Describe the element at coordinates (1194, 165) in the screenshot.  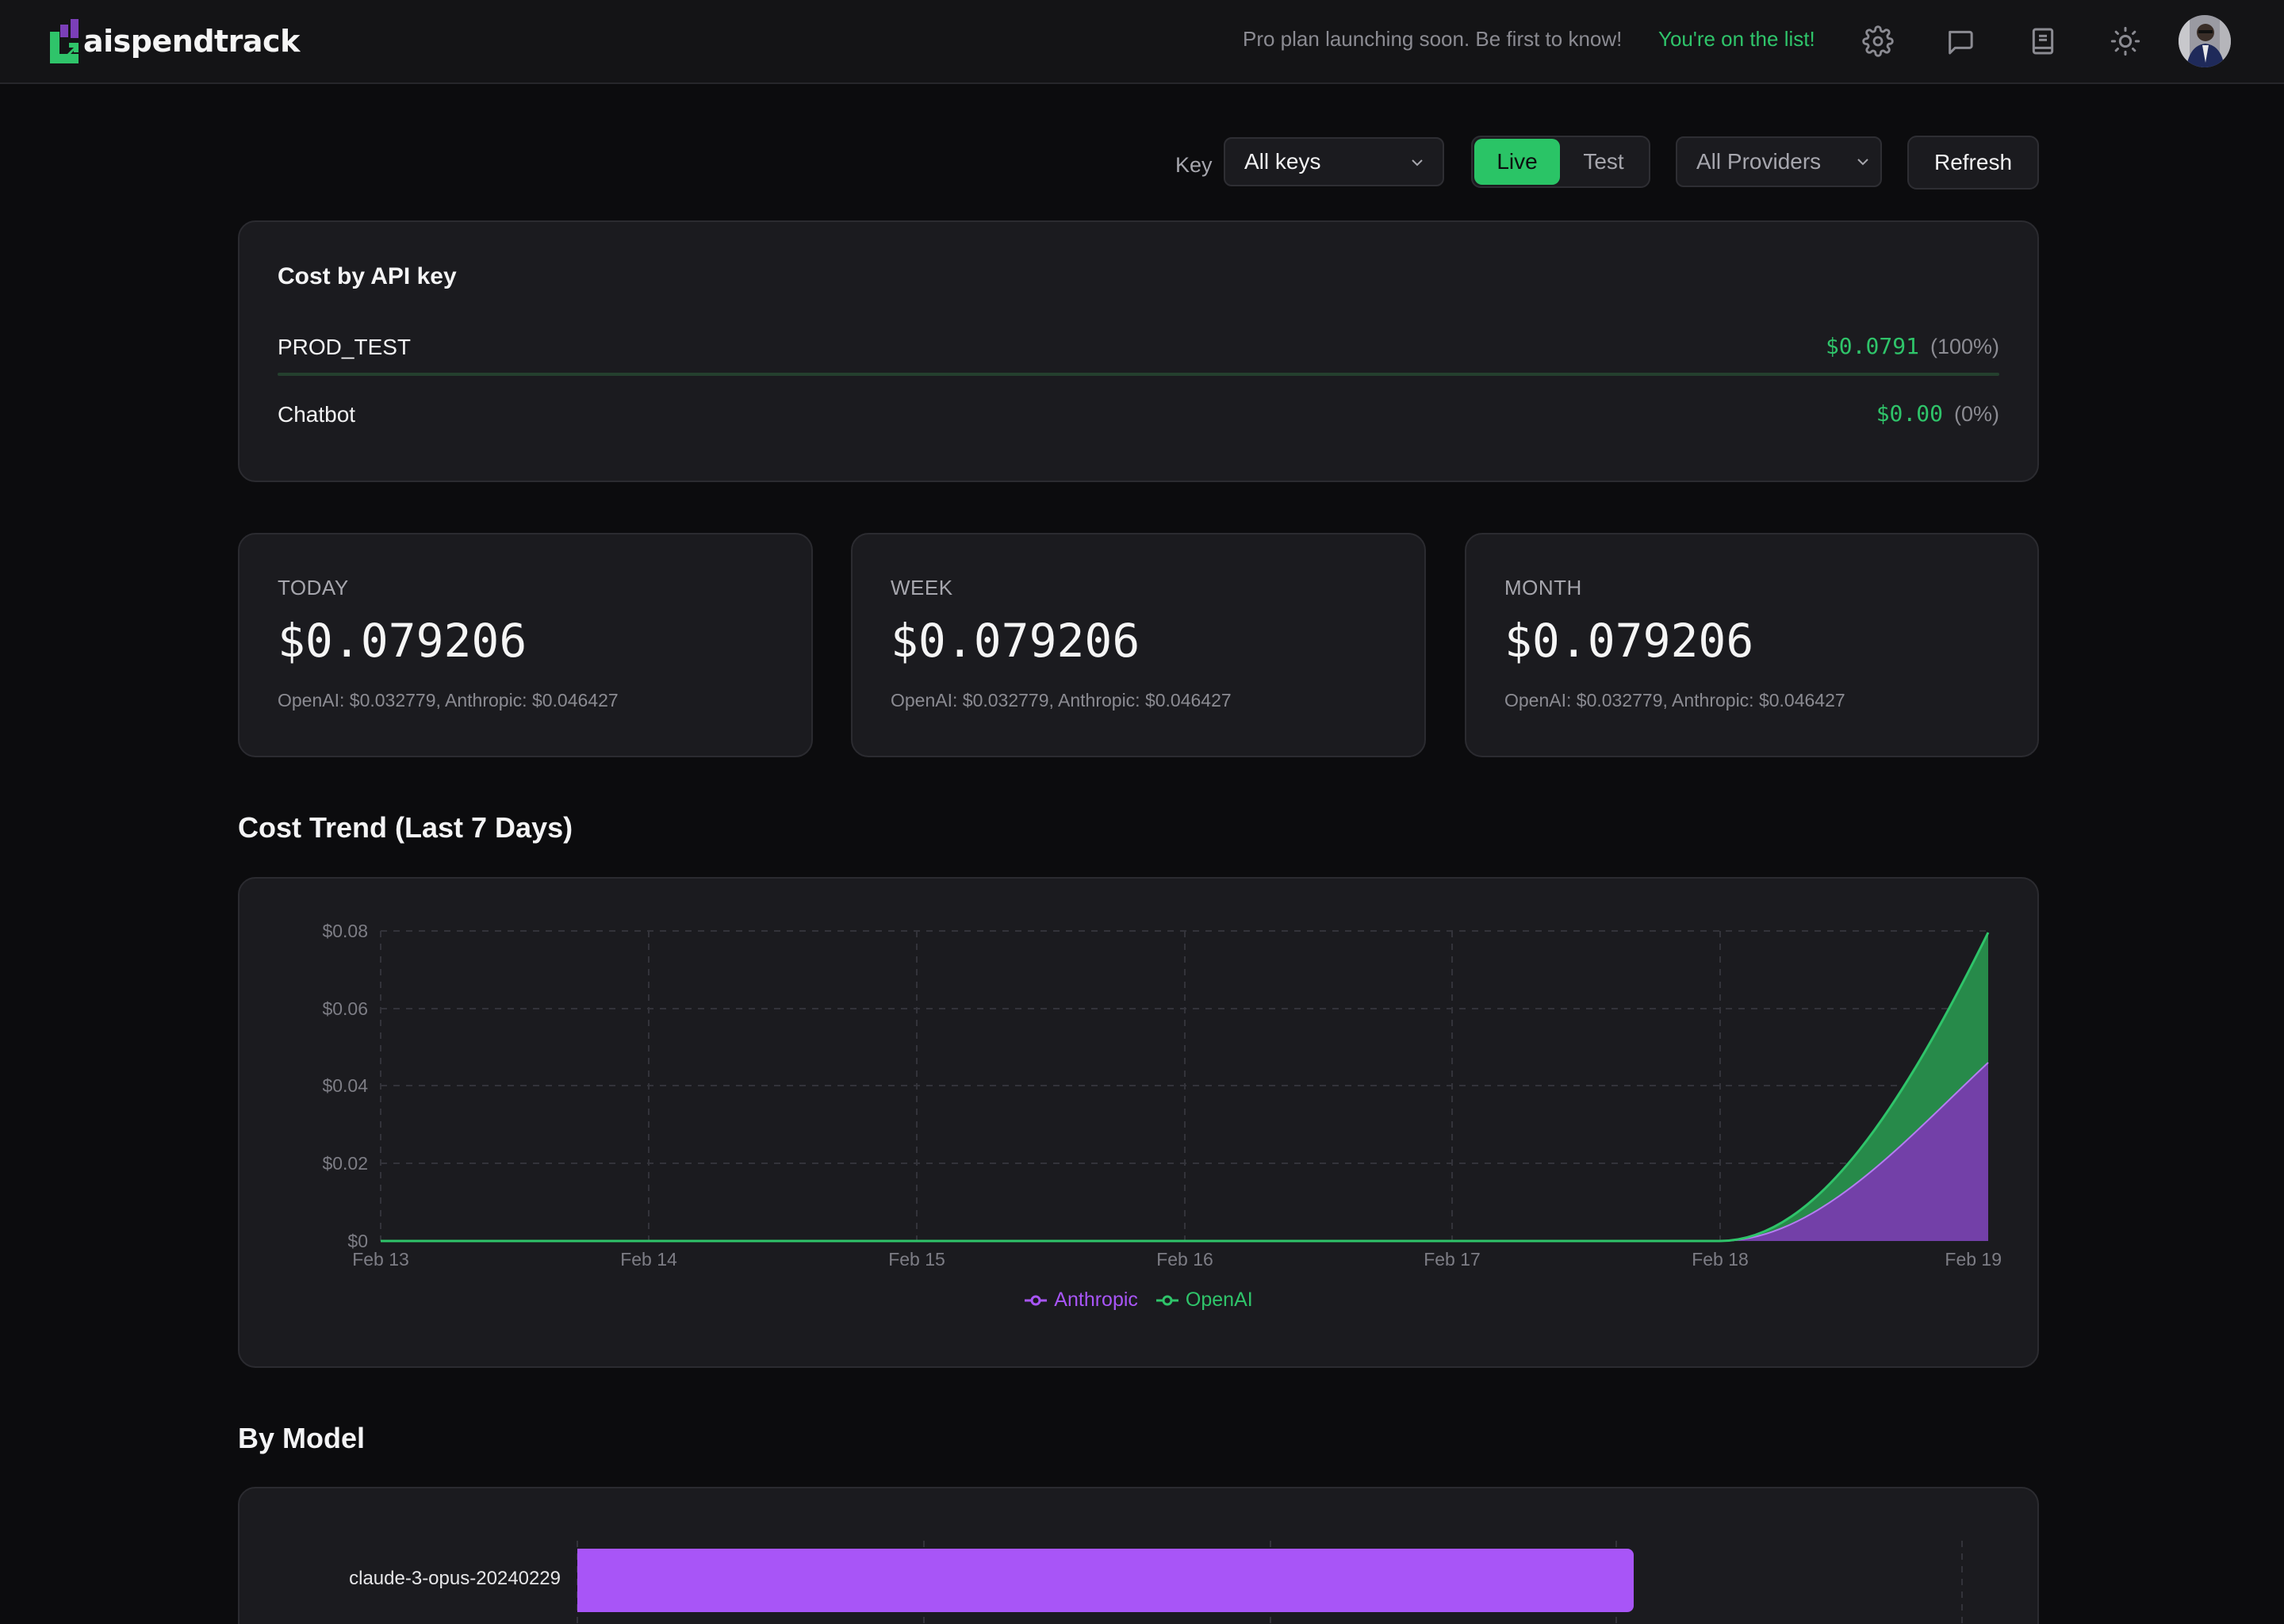
I see `key-filter-label: Key` at that location.